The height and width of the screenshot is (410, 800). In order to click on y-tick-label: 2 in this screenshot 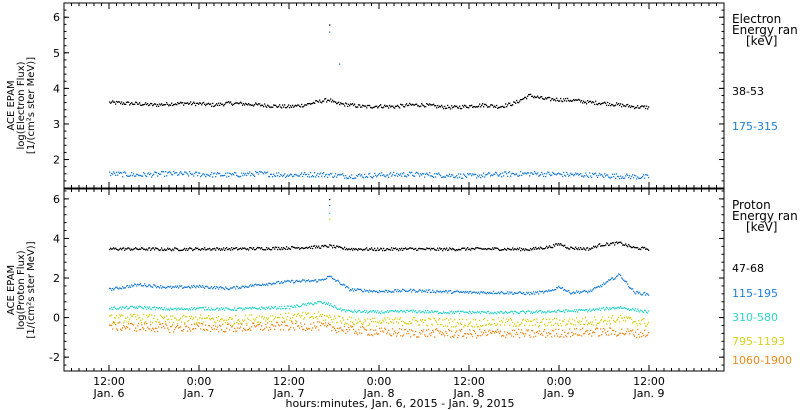, I will do `click(56, 160)`.